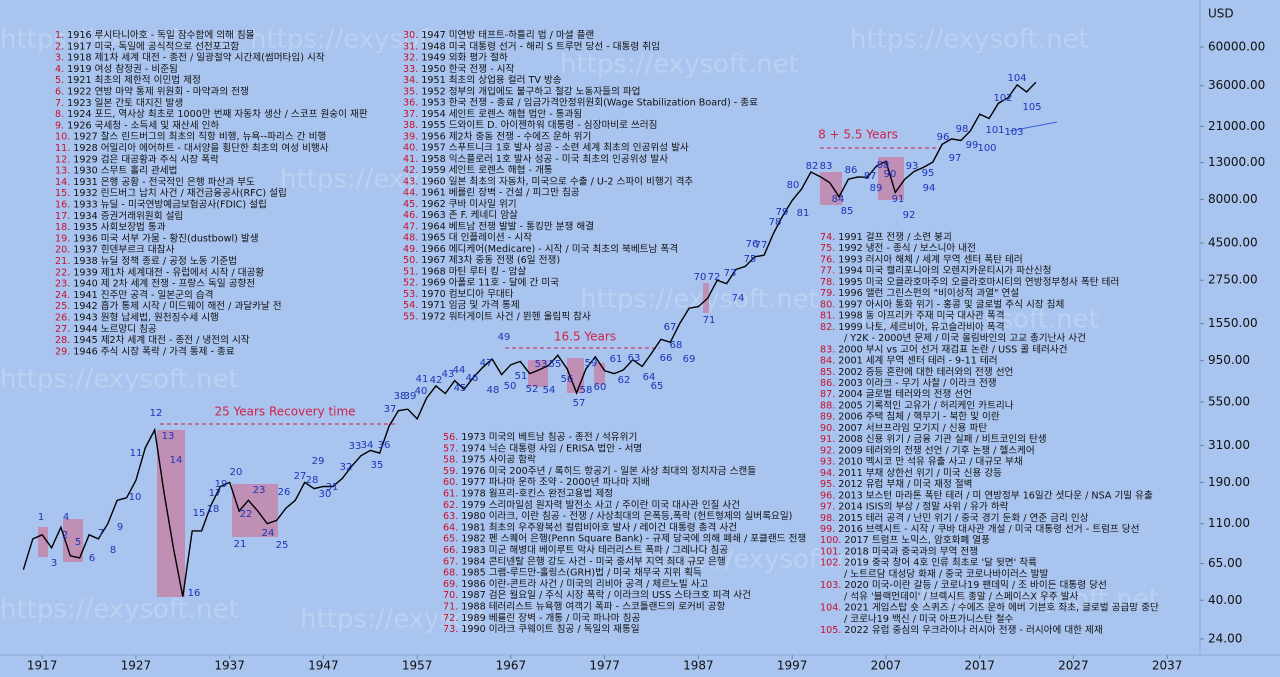 The image size is (1280, 677). What do you see at coordinates (168, 436) in the screenshot?
I see `event-marker: 13` at bounding box center [168, 436].